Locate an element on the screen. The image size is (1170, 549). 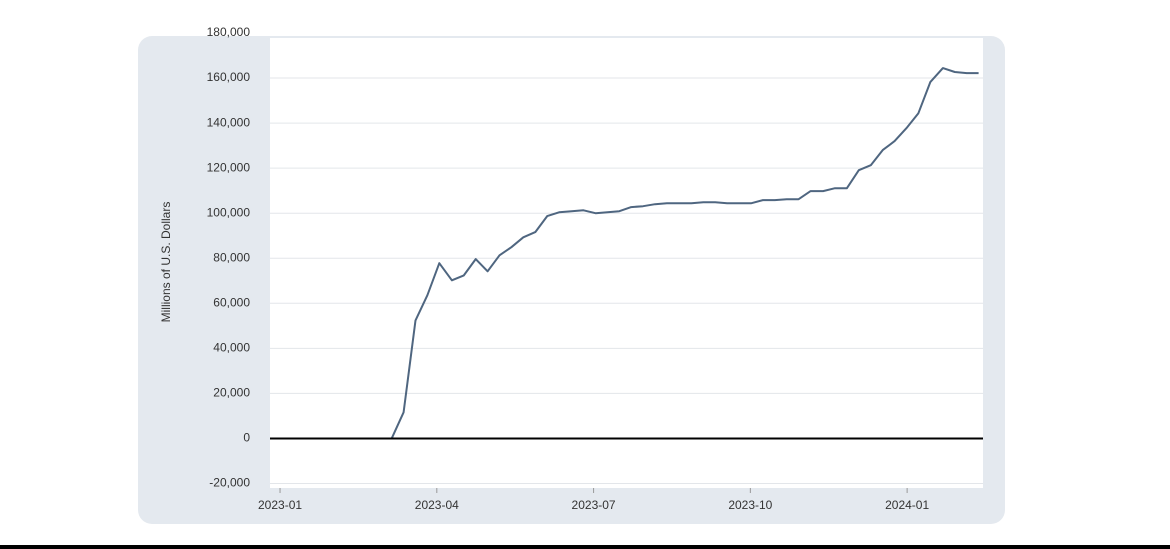
y-tick-label: 120,000 is located at coordinates (229, 167).